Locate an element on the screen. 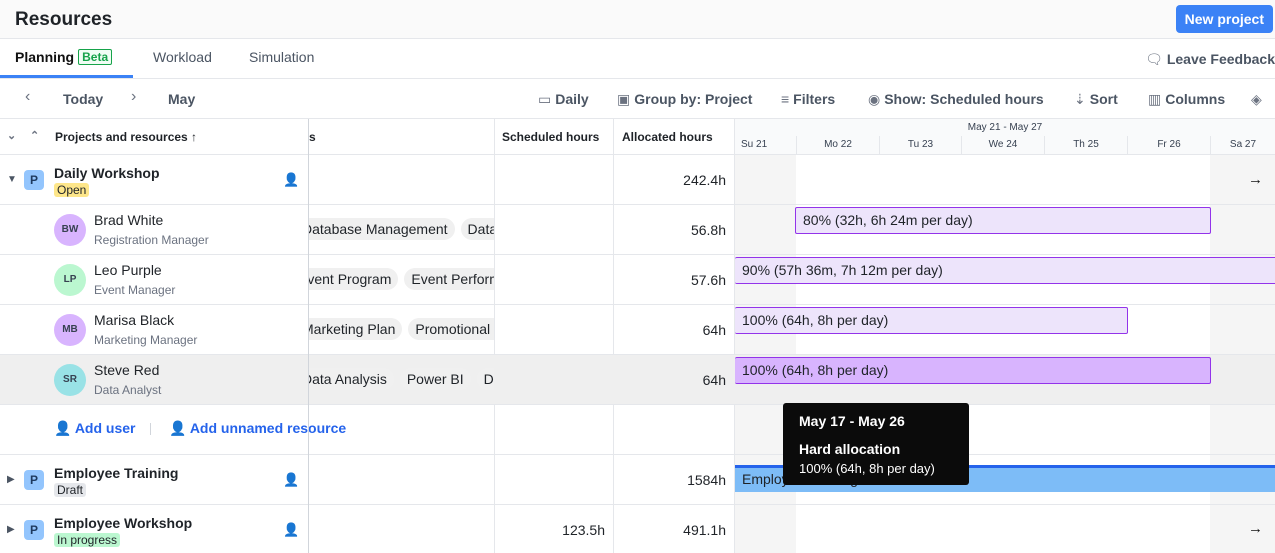 This screenshot has width=1275, height=553. skill-chip: Power BI is located at coordinates (435, 379).